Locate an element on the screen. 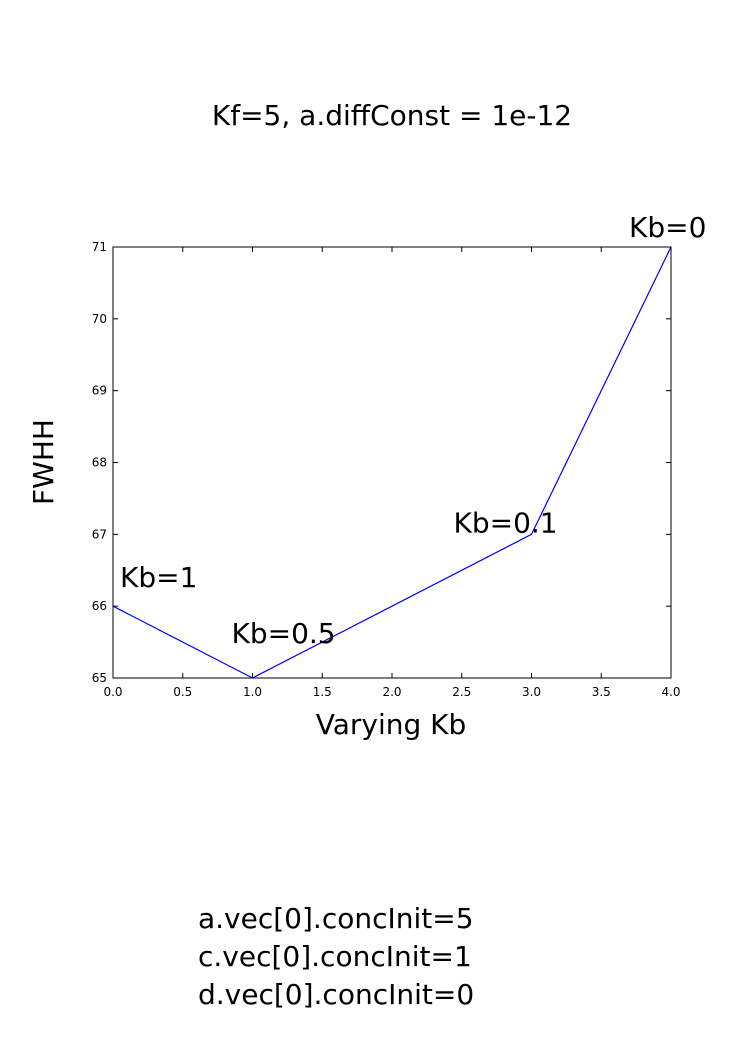 Image resolution: width=745 pixels, height=1053 pixels. x-tick-label-0: 0.0 is located at coordinates (112, 692).